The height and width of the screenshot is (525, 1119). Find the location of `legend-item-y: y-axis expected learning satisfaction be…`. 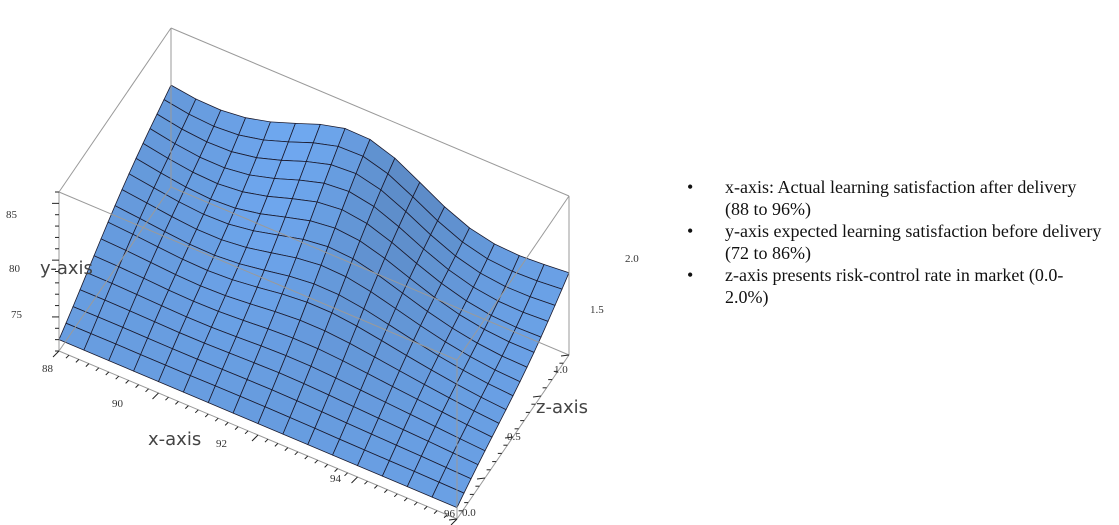

legend-item-y: y-axis expected learning satisfaction be… is located at coordinates (893, 242).